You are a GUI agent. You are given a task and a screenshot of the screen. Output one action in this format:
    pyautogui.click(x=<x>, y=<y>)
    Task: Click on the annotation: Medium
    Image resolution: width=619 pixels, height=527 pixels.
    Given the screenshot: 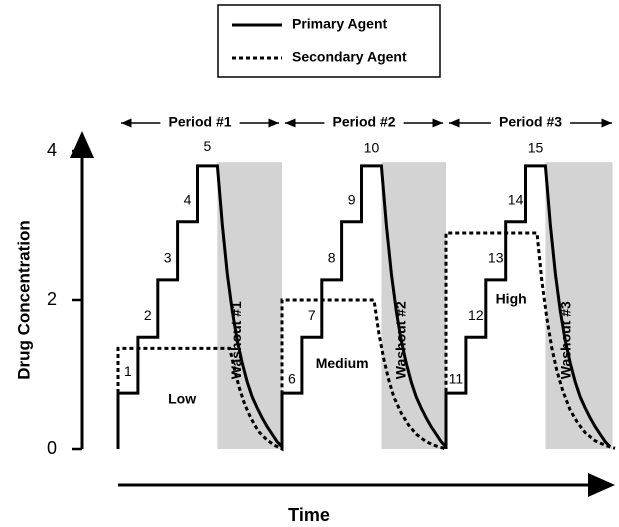 What is the action you would take?
    pyautogui.click(x=342, y=363)
    